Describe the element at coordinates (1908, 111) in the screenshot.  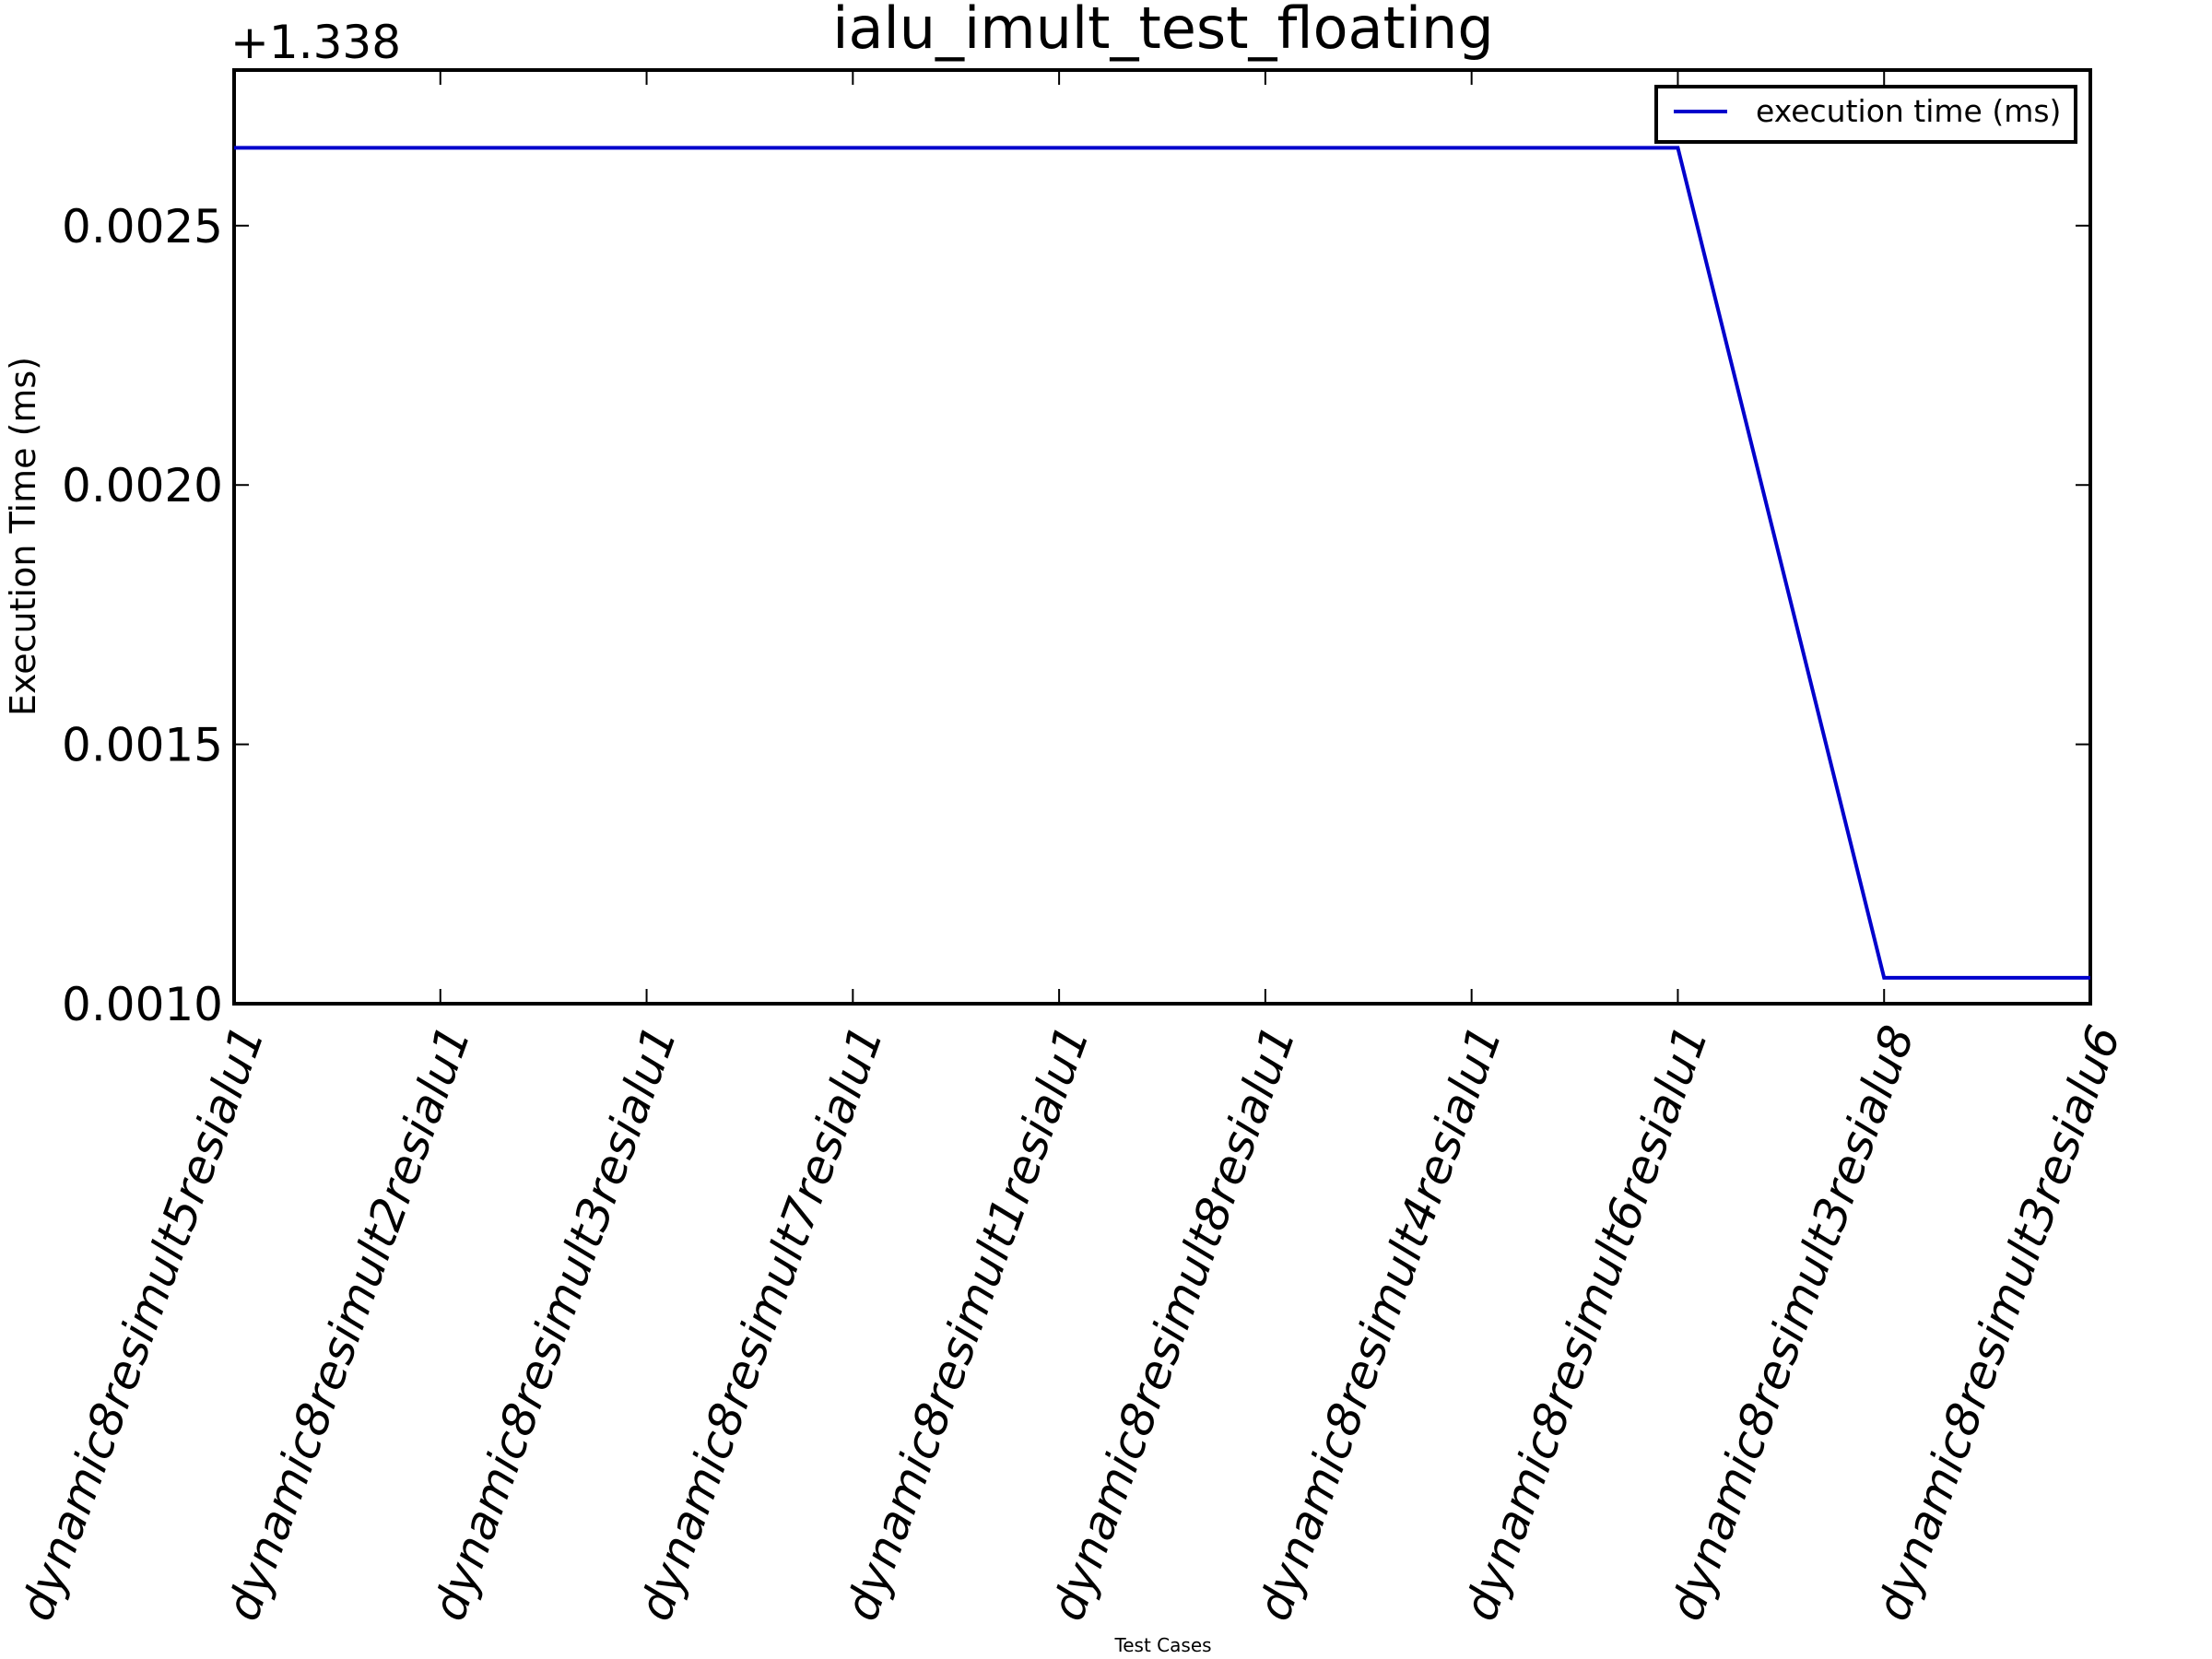
I see `legend-label: execution time (ms)` at that location.